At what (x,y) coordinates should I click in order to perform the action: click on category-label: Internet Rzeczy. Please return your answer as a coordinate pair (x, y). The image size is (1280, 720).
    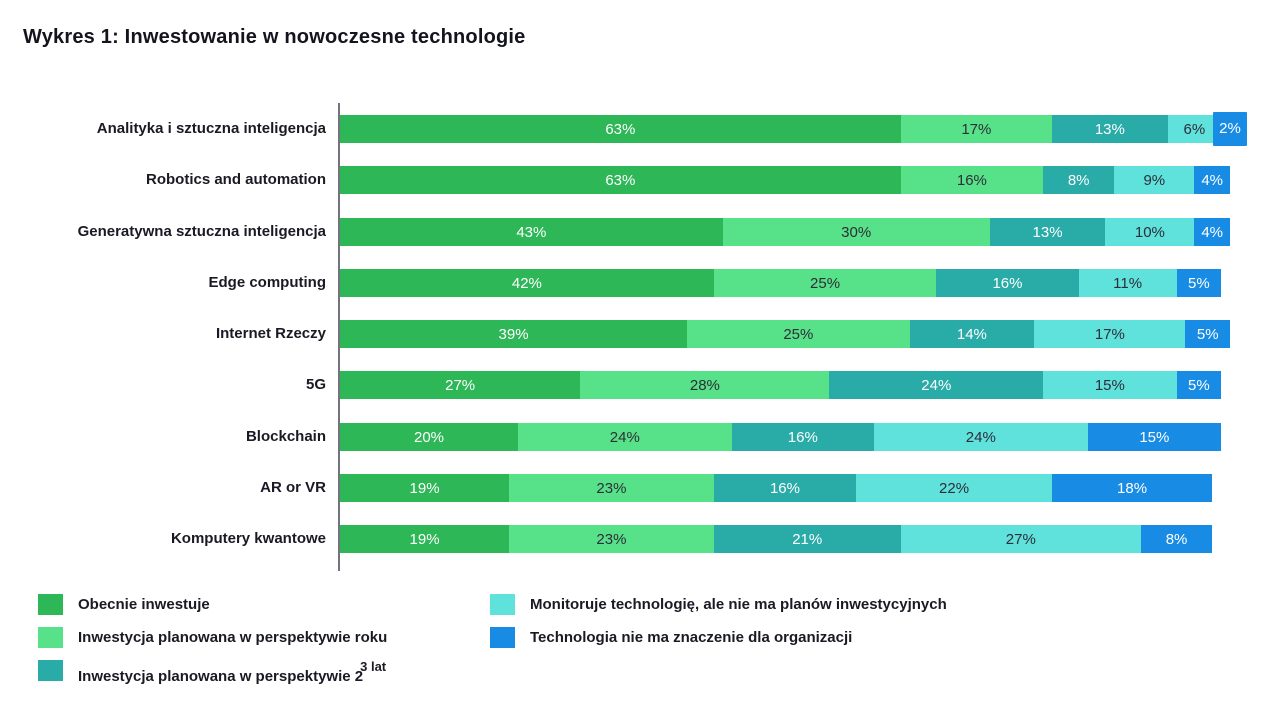
    Looking at the image, I should click on (270, 333).